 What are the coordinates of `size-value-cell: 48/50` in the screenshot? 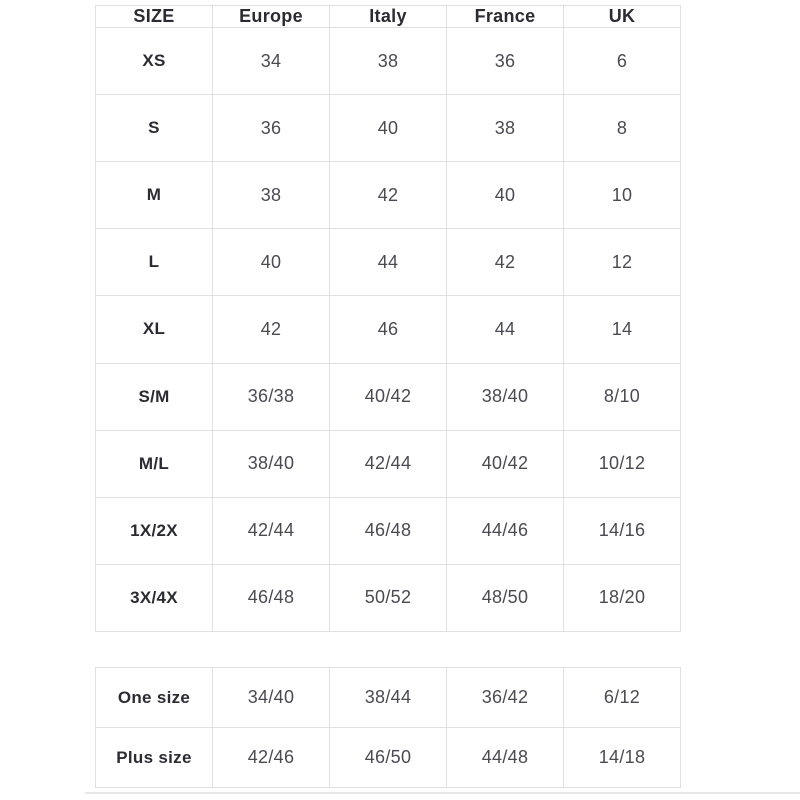 It's located at (505, 598).